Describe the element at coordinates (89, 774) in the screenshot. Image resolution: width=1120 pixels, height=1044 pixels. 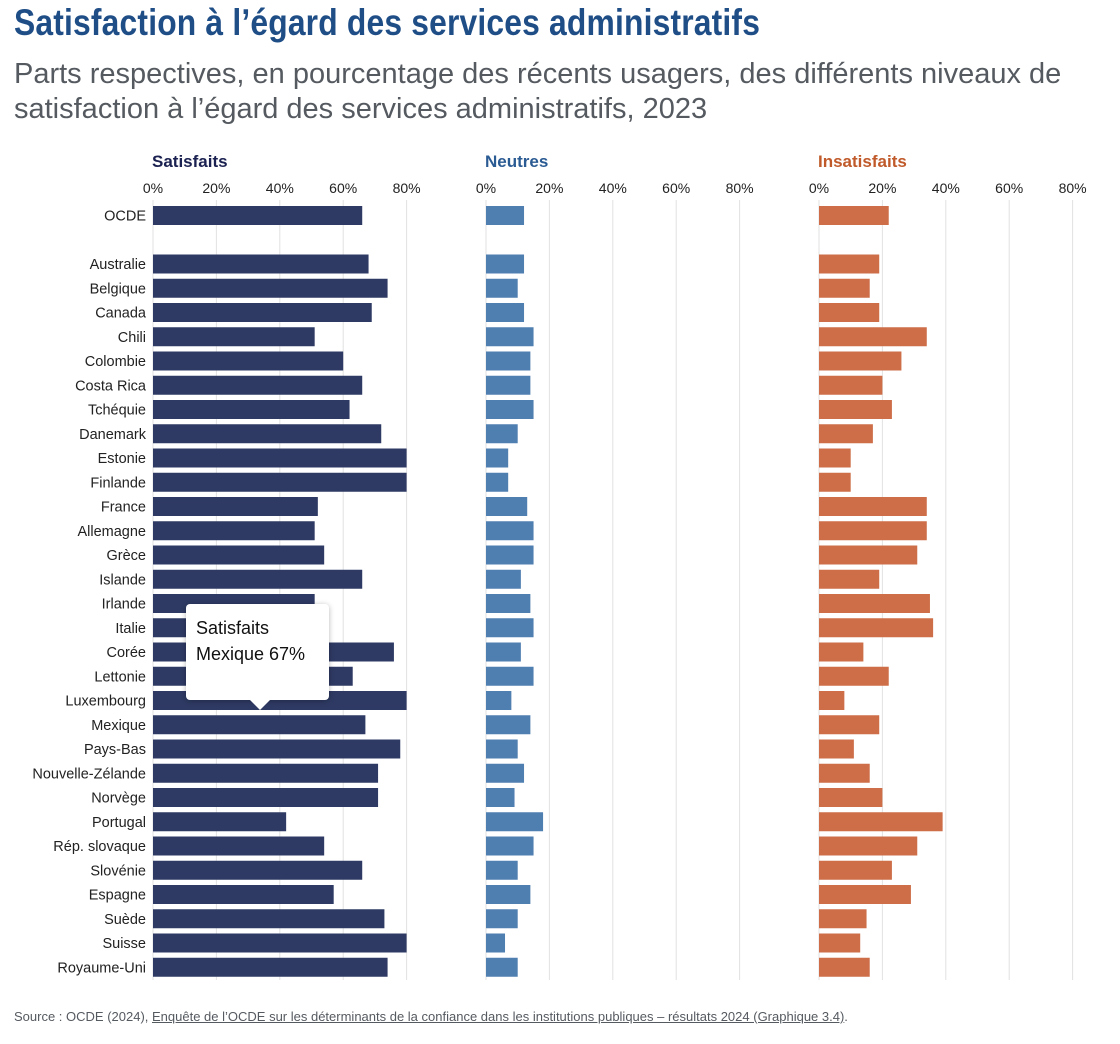
I see `category-label: Nouvelle-Zélande` at that location.